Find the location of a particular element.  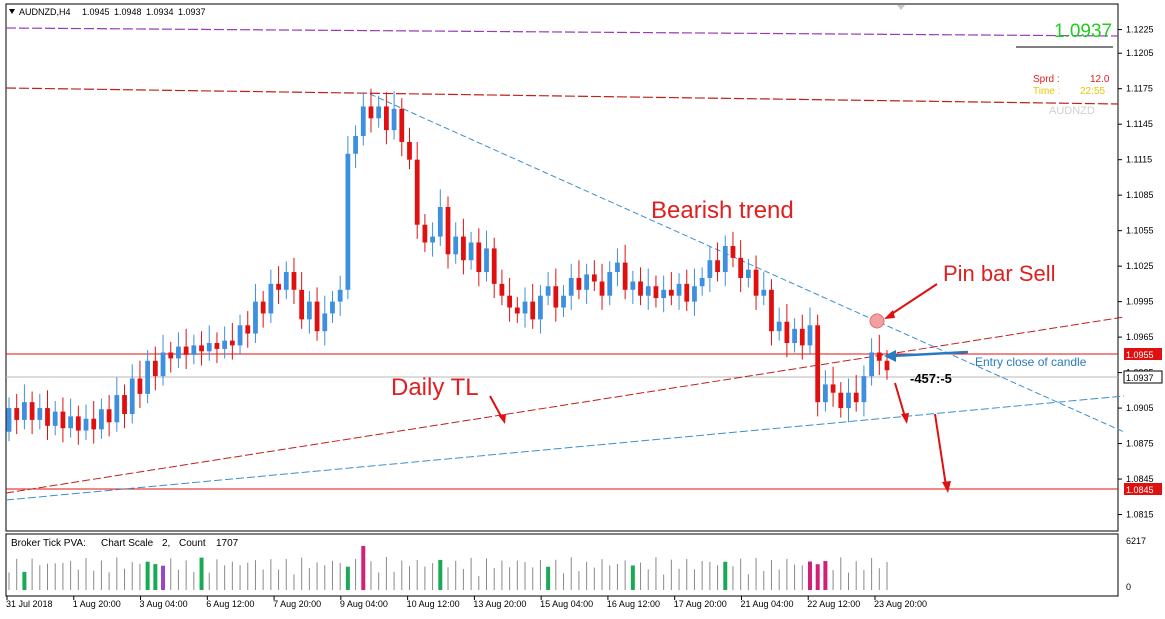

chart-shift-marker is located at coordinates (901, 7).